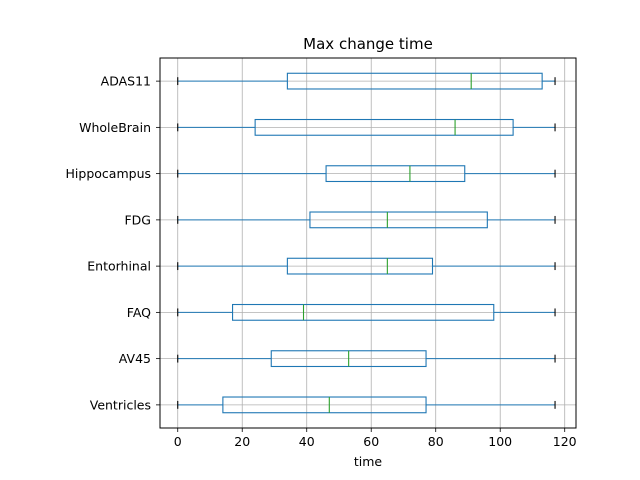 Image resolution: width=640 pixels, height=480 pixels. Describe the element at coordinates (108, 173) in the screenshot. I see `y-tick-label: Hippocampus` at that location.